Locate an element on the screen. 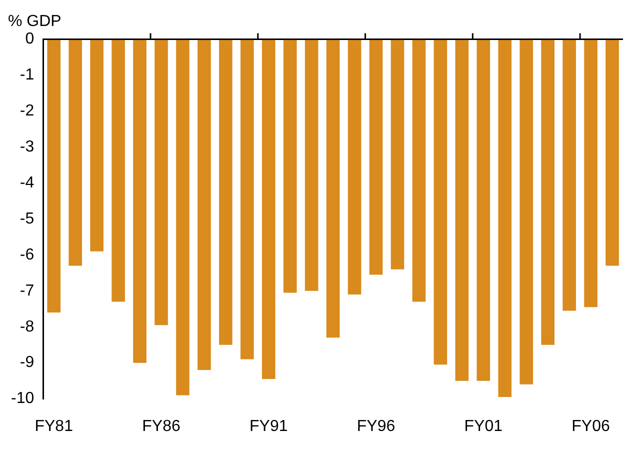  y-tick-label: -4 is located at coordinates (27, 183).